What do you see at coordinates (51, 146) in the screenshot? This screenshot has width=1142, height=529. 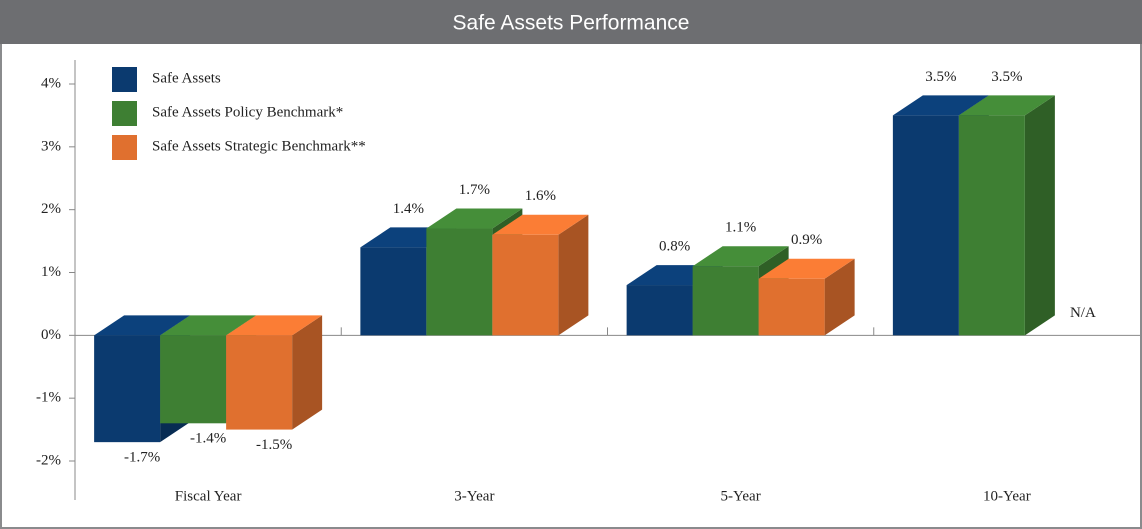 I see `y-tick-label: 3%` at bounding box center [51, 146].